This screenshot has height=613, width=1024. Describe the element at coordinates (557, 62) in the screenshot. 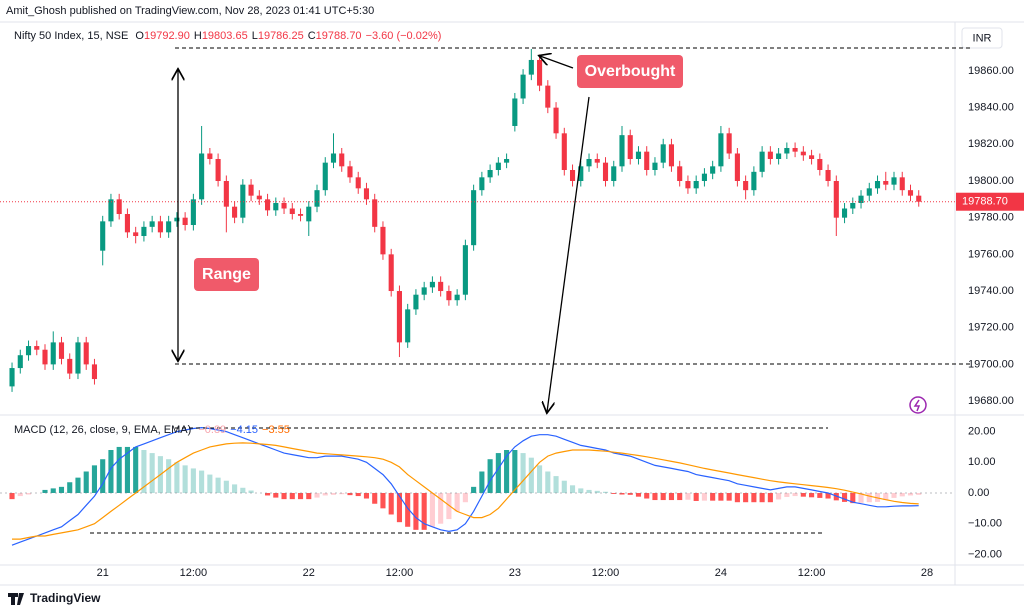

I see `arrow` at that location.